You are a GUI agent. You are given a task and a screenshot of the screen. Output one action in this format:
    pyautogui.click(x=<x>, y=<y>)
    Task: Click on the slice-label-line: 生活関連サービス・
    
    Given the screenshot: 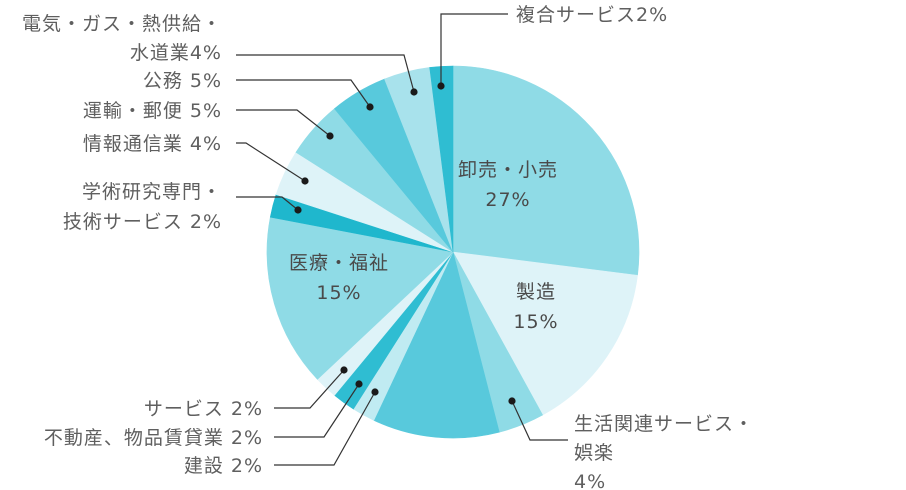 What is the action you would take?
    pyautogui.click(x=664, y=424)
    